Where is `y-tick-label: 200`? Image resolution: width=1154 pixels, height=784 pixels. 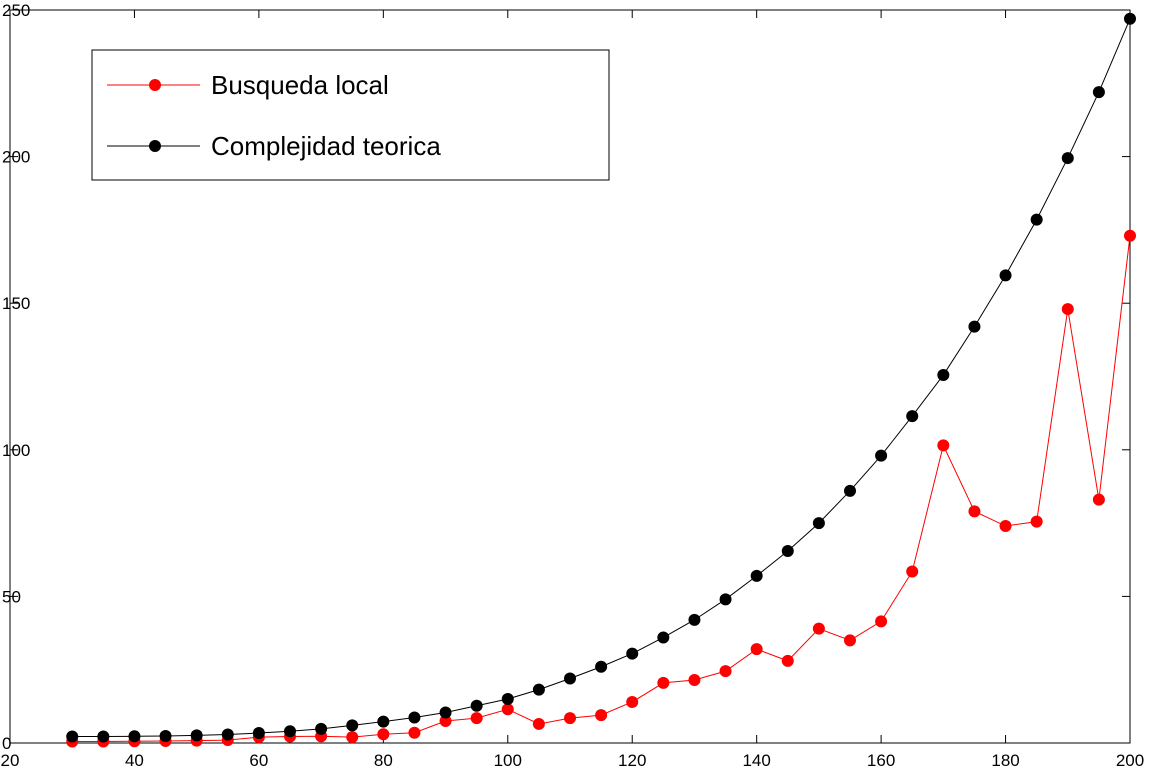
y-tick-label: 200 is located at coordinates (16, 157).